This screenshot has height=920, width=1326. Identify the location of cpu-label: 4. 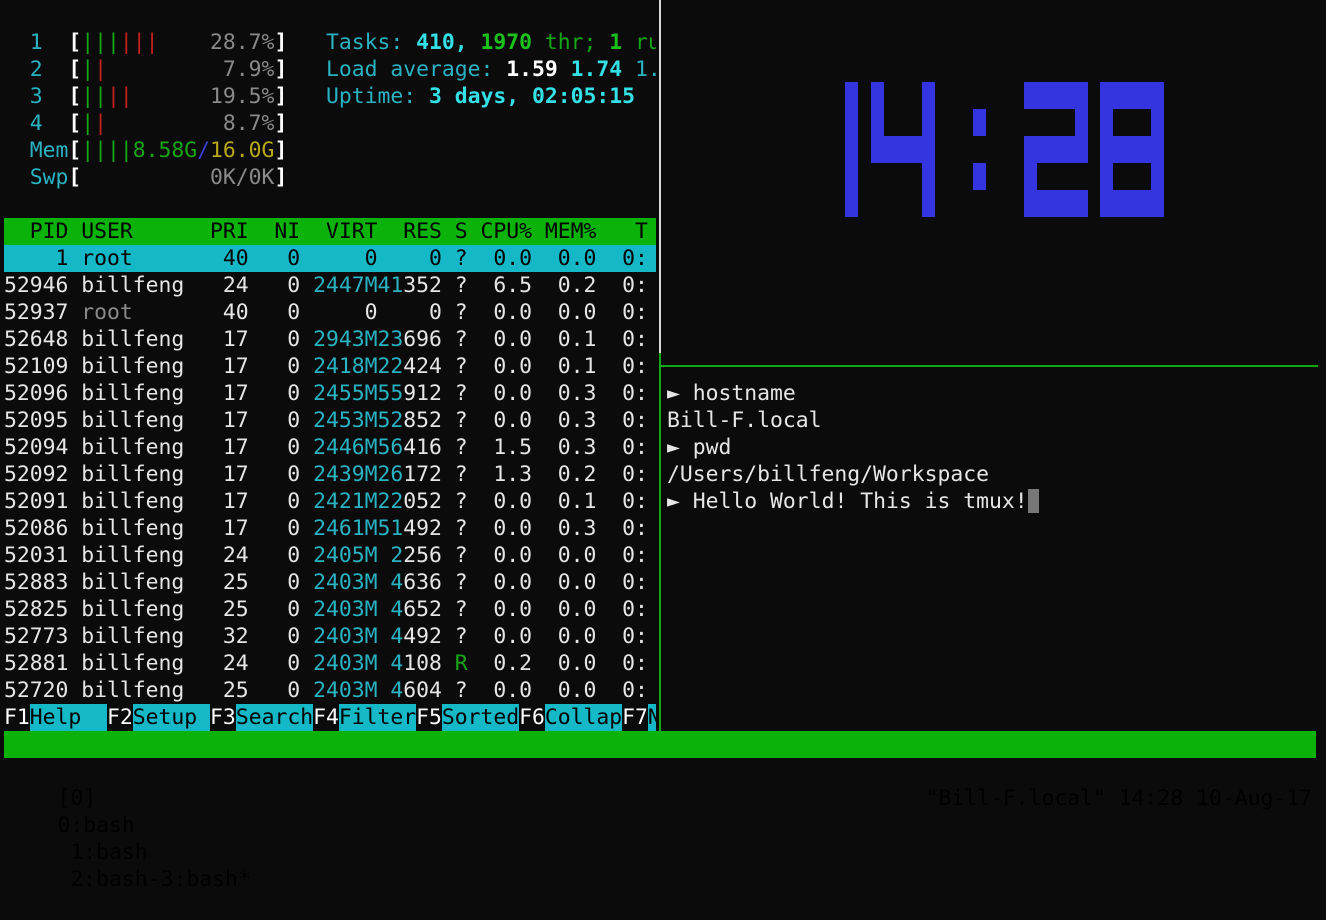
(36, 123).